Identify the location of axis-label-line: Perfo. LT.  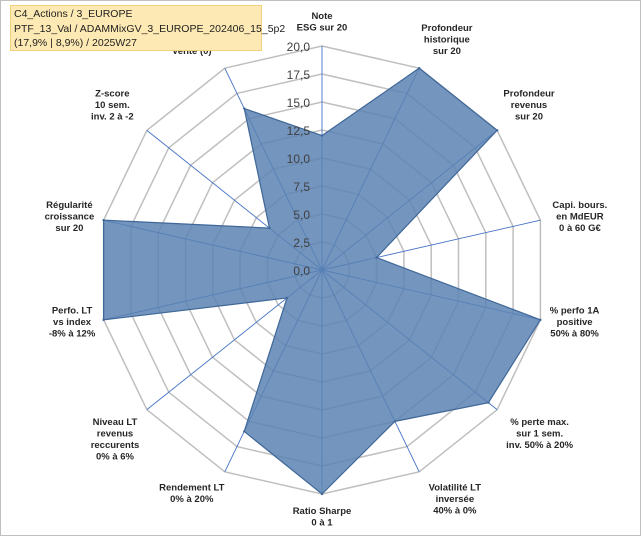
(72, 310).